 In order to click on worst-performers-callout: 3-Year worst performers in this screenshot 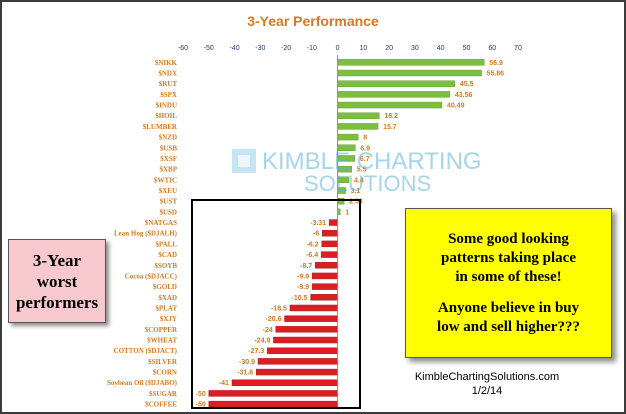, I will do `click(57, 281)`.